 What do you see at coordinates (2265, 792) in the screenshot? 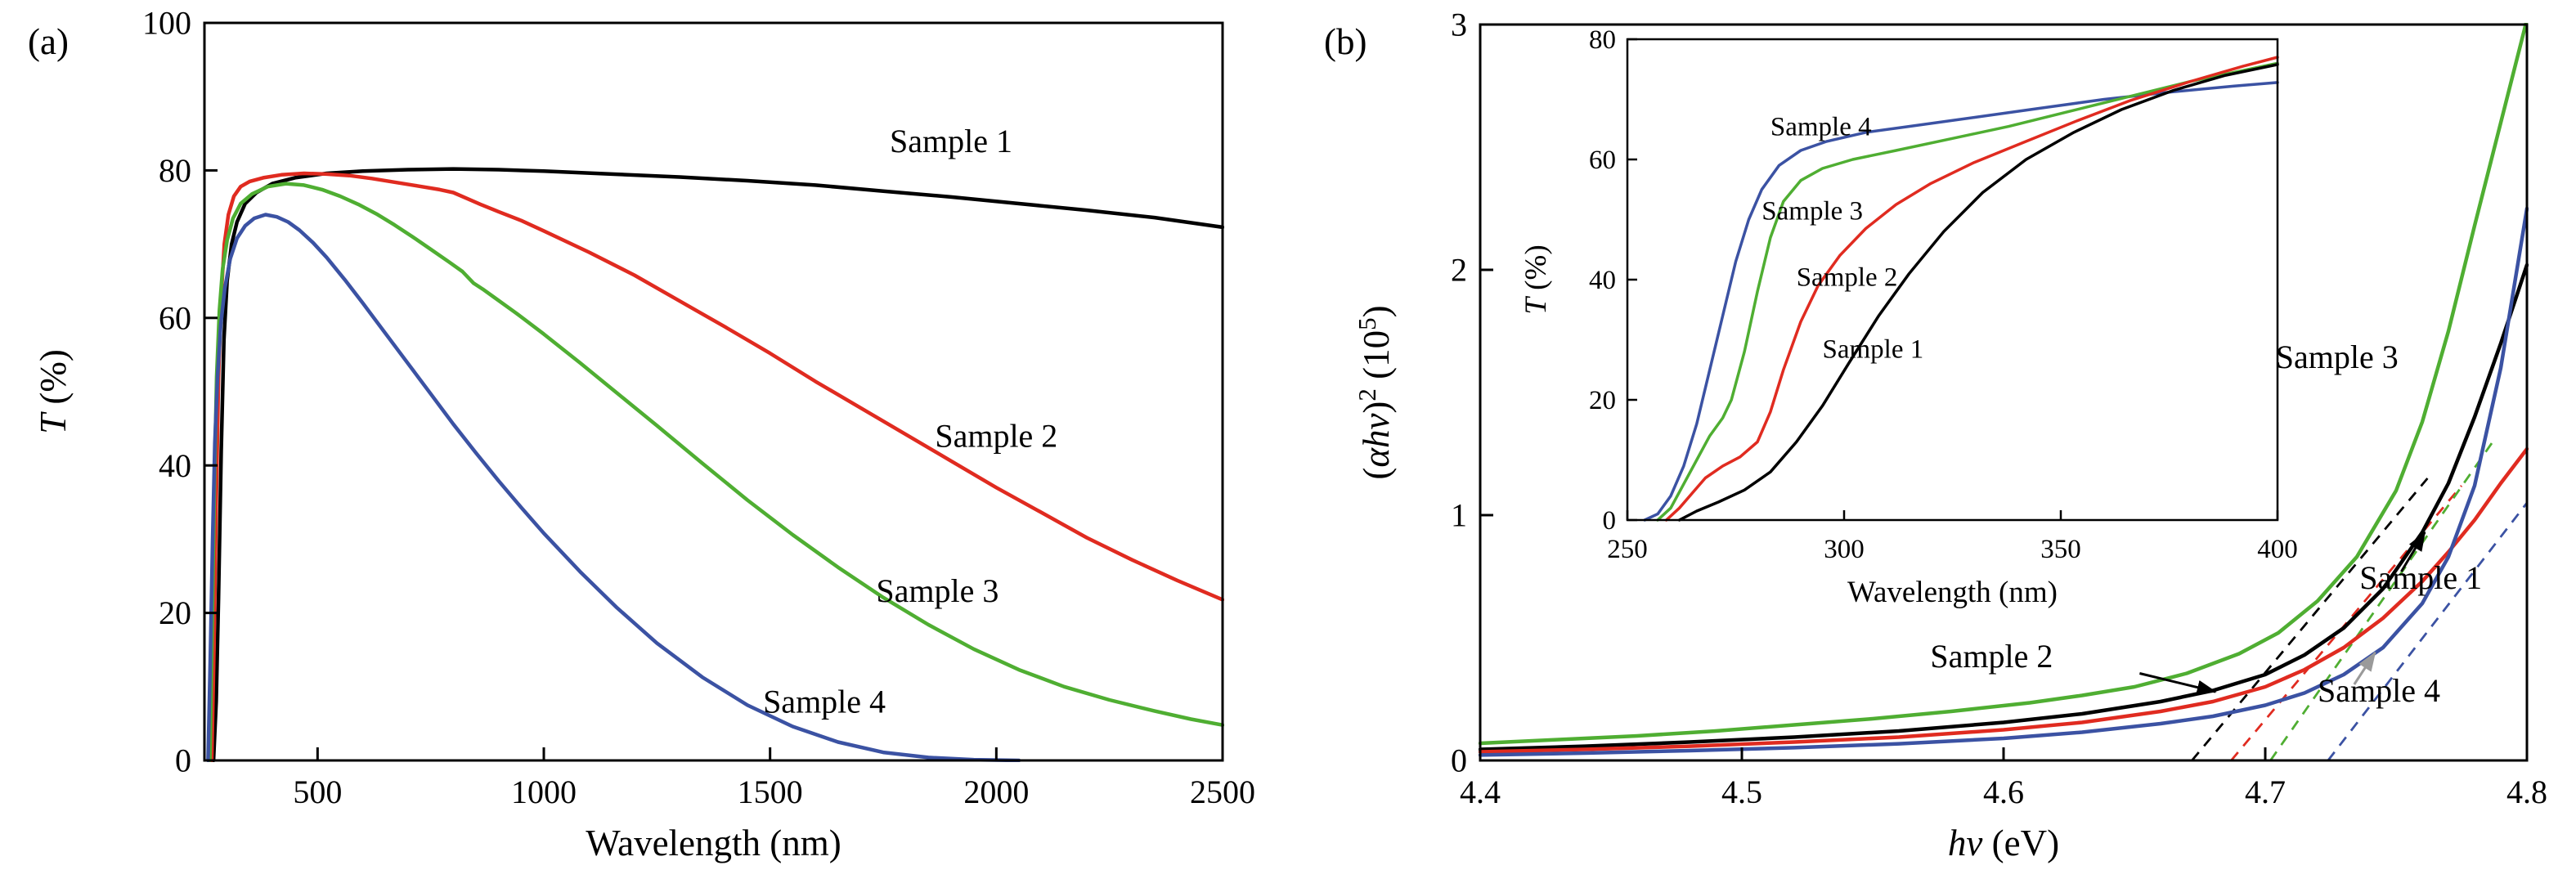
I see `x-tick-label: 4.7` at bounding box center [2265, 792].